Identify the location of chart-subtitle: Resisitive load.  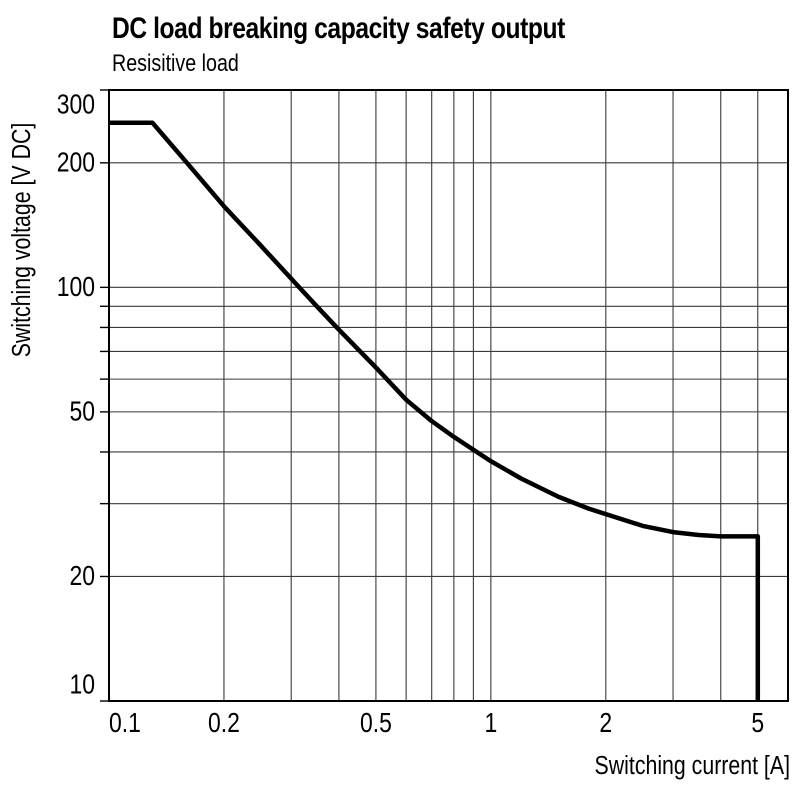
(175, 63).